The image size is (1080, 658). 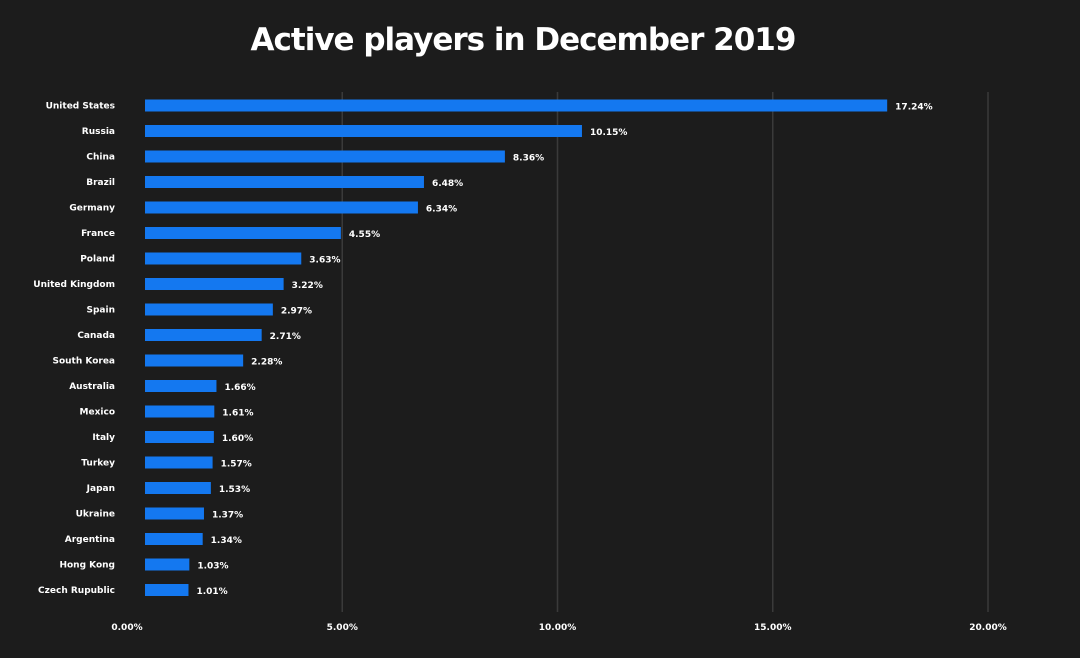 I want to click on category-label: Canada, so click(x=96, y=336).